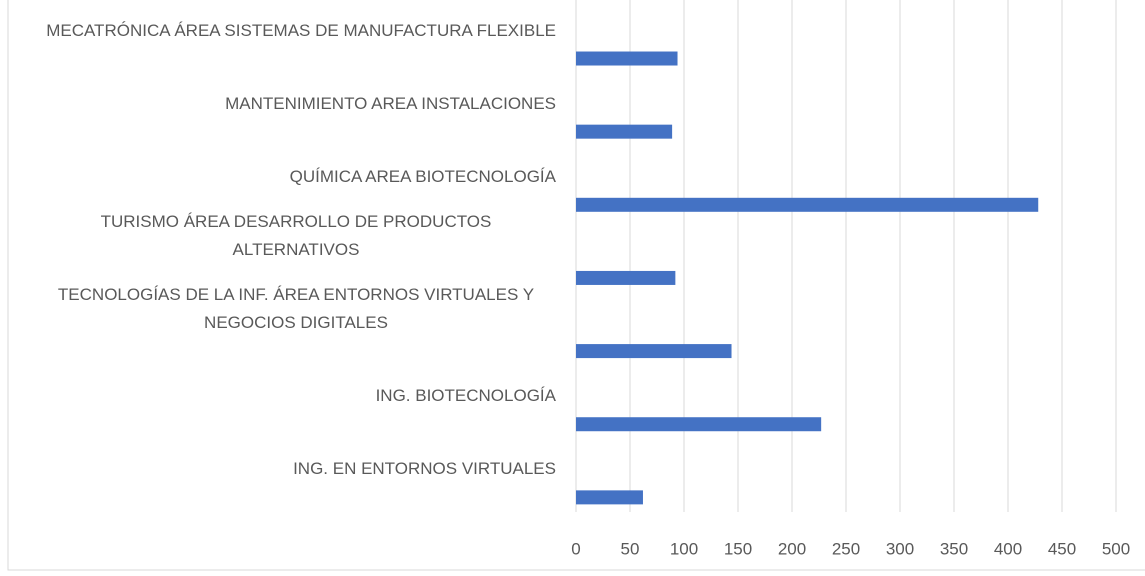  I want to click on x-tick-label: 350, so click(954, 548).